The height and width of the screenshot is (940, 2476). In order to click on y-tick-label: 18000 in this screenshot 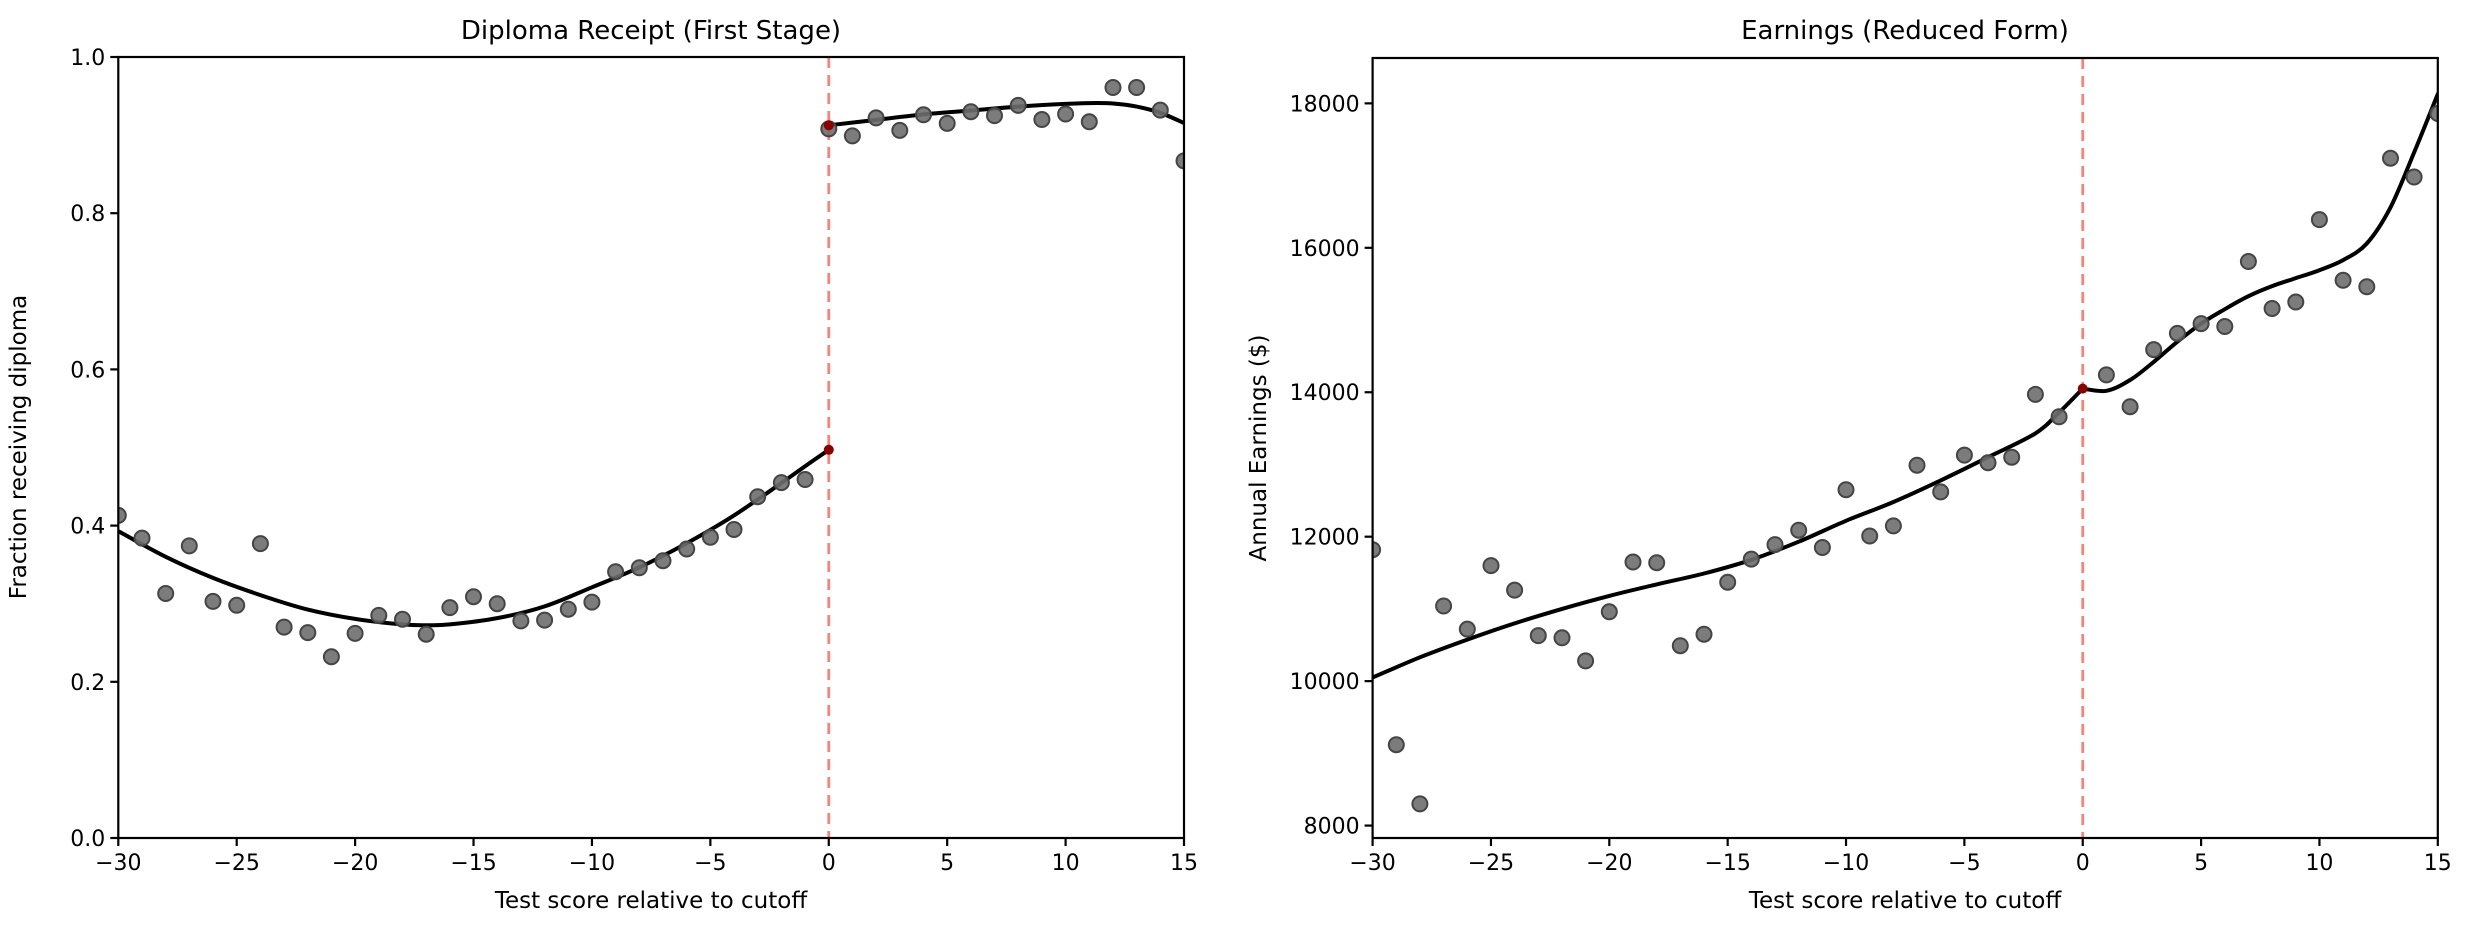, I will do `click(1325, 104)`.